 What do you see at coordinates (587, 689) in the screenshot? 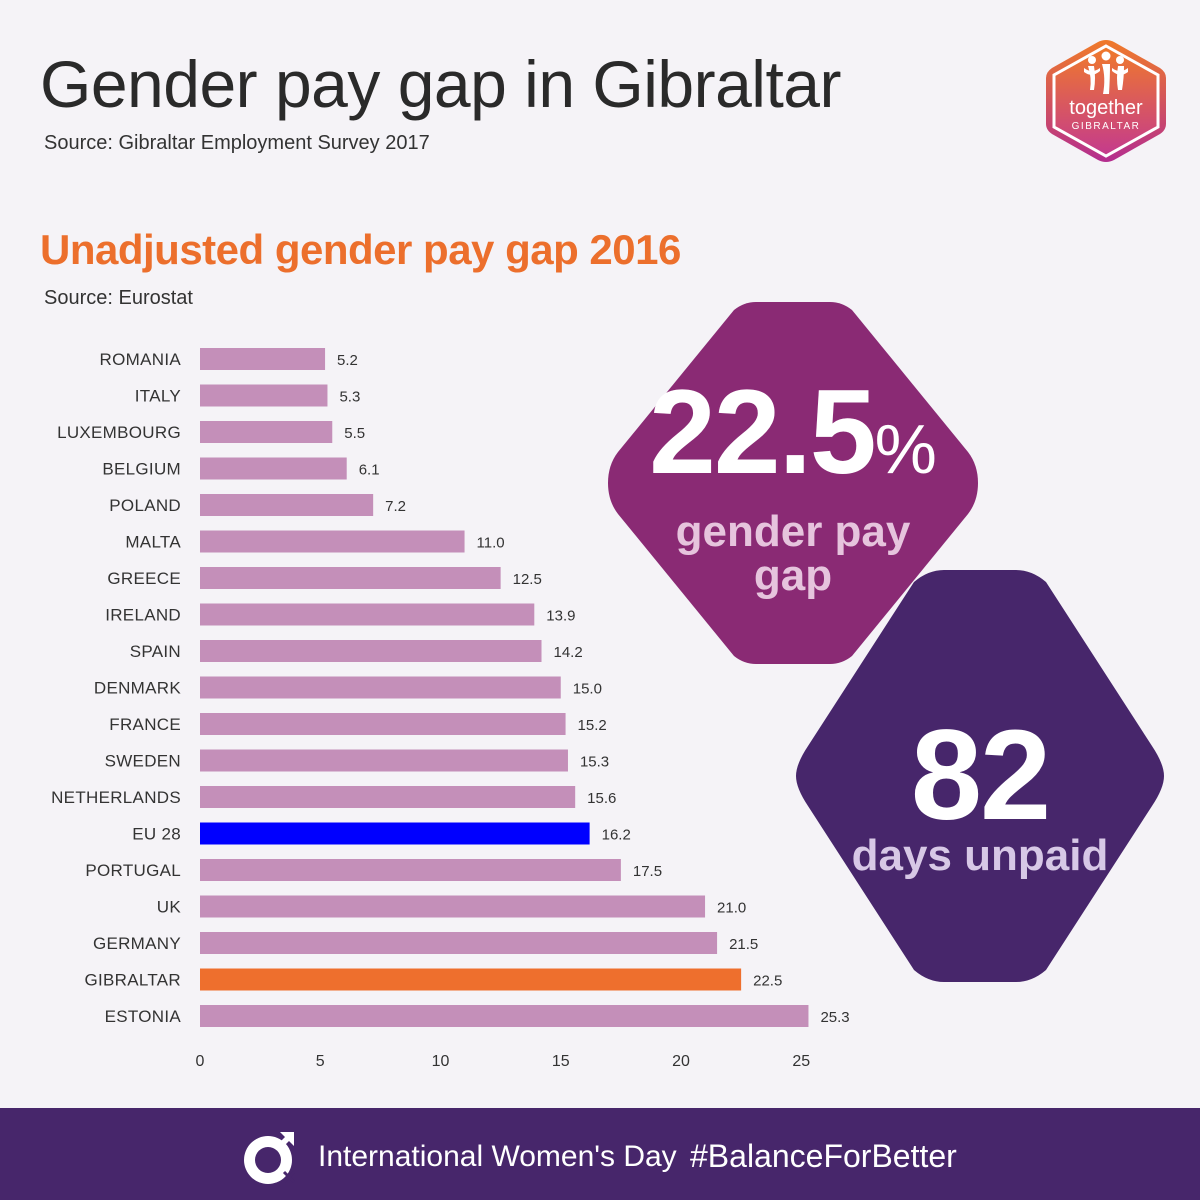
I see `value-label-denmark: 15.0` at bounding box center [587, 689].